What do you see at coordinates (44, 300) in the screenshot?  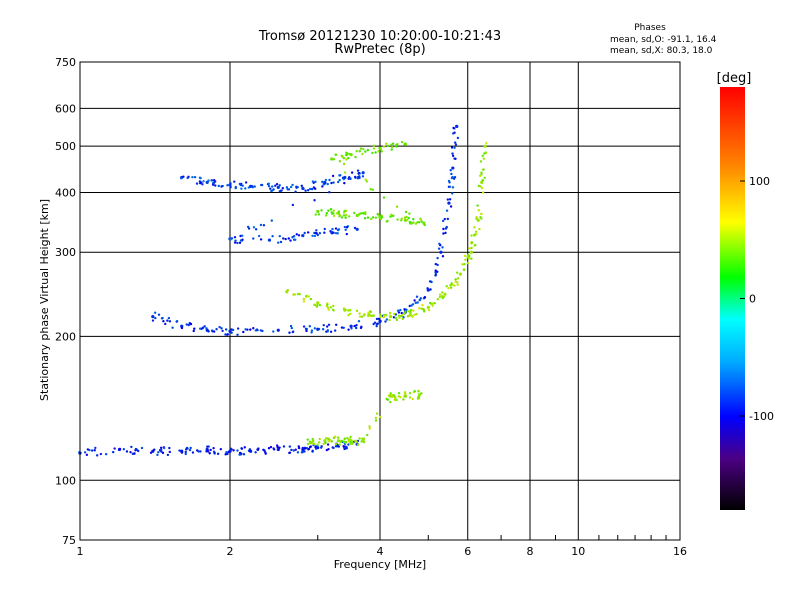 I see `y-axis-label: Stationary phase Virtual Height [km]` at bounding box center [44, 300].